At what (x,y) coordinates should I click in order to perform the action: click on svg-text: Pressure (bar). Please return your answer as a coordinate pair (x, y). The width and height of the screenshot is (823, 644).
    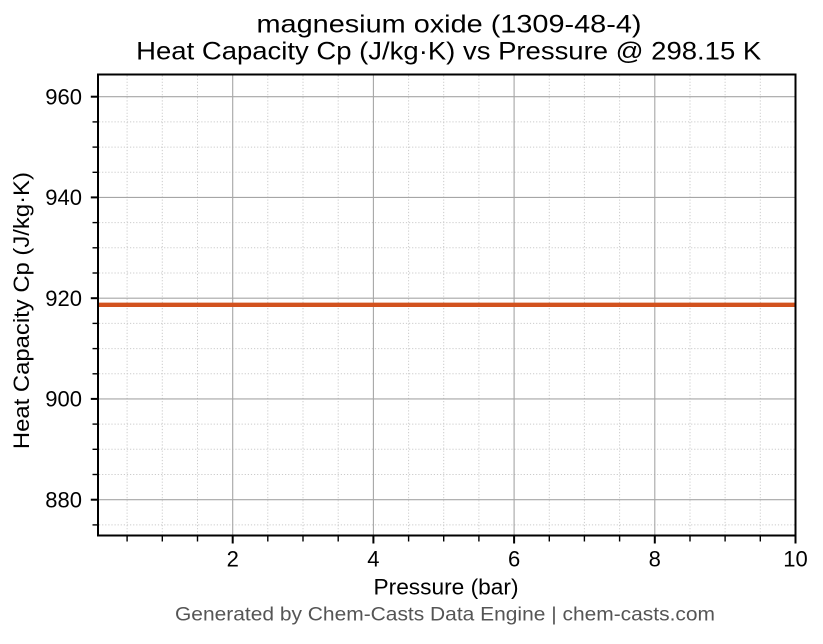
    Looking at the image, I should click on (446, 587).